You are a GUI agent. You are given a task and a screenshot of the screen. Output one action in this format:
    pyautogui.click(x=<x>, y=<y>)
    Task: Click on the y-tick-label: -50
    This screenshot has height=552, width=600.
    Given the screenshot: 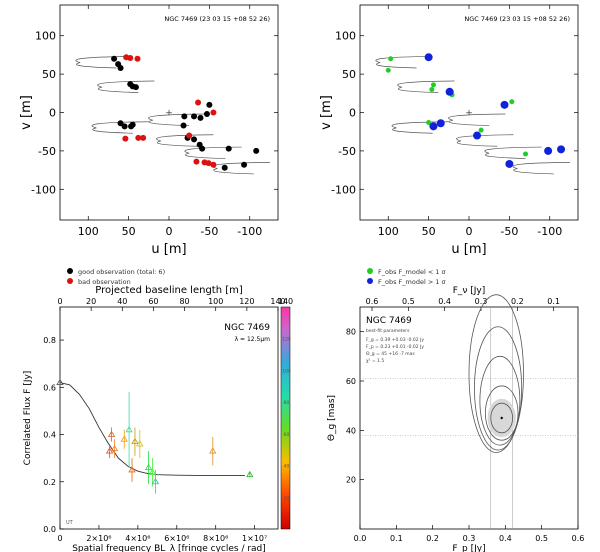 What is the action you would take?
    pyautogui.click(x=47, y=151)
    